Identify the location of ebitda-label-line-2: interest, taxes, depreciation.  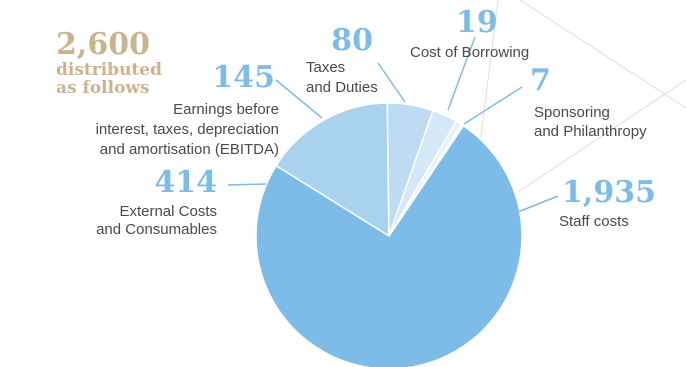
(187, 129).